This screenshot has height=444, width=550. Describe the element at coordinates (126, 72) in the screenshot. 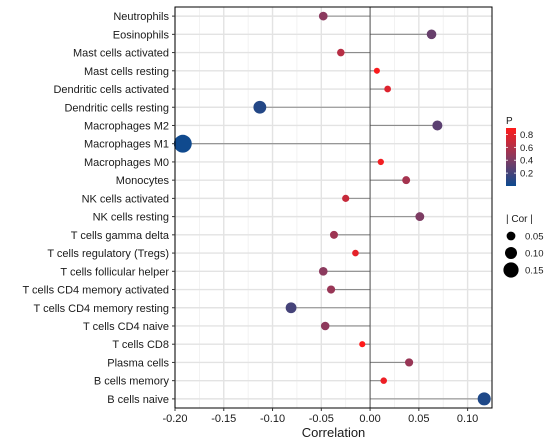

I see `category-label: Mast cells resting` at that location.